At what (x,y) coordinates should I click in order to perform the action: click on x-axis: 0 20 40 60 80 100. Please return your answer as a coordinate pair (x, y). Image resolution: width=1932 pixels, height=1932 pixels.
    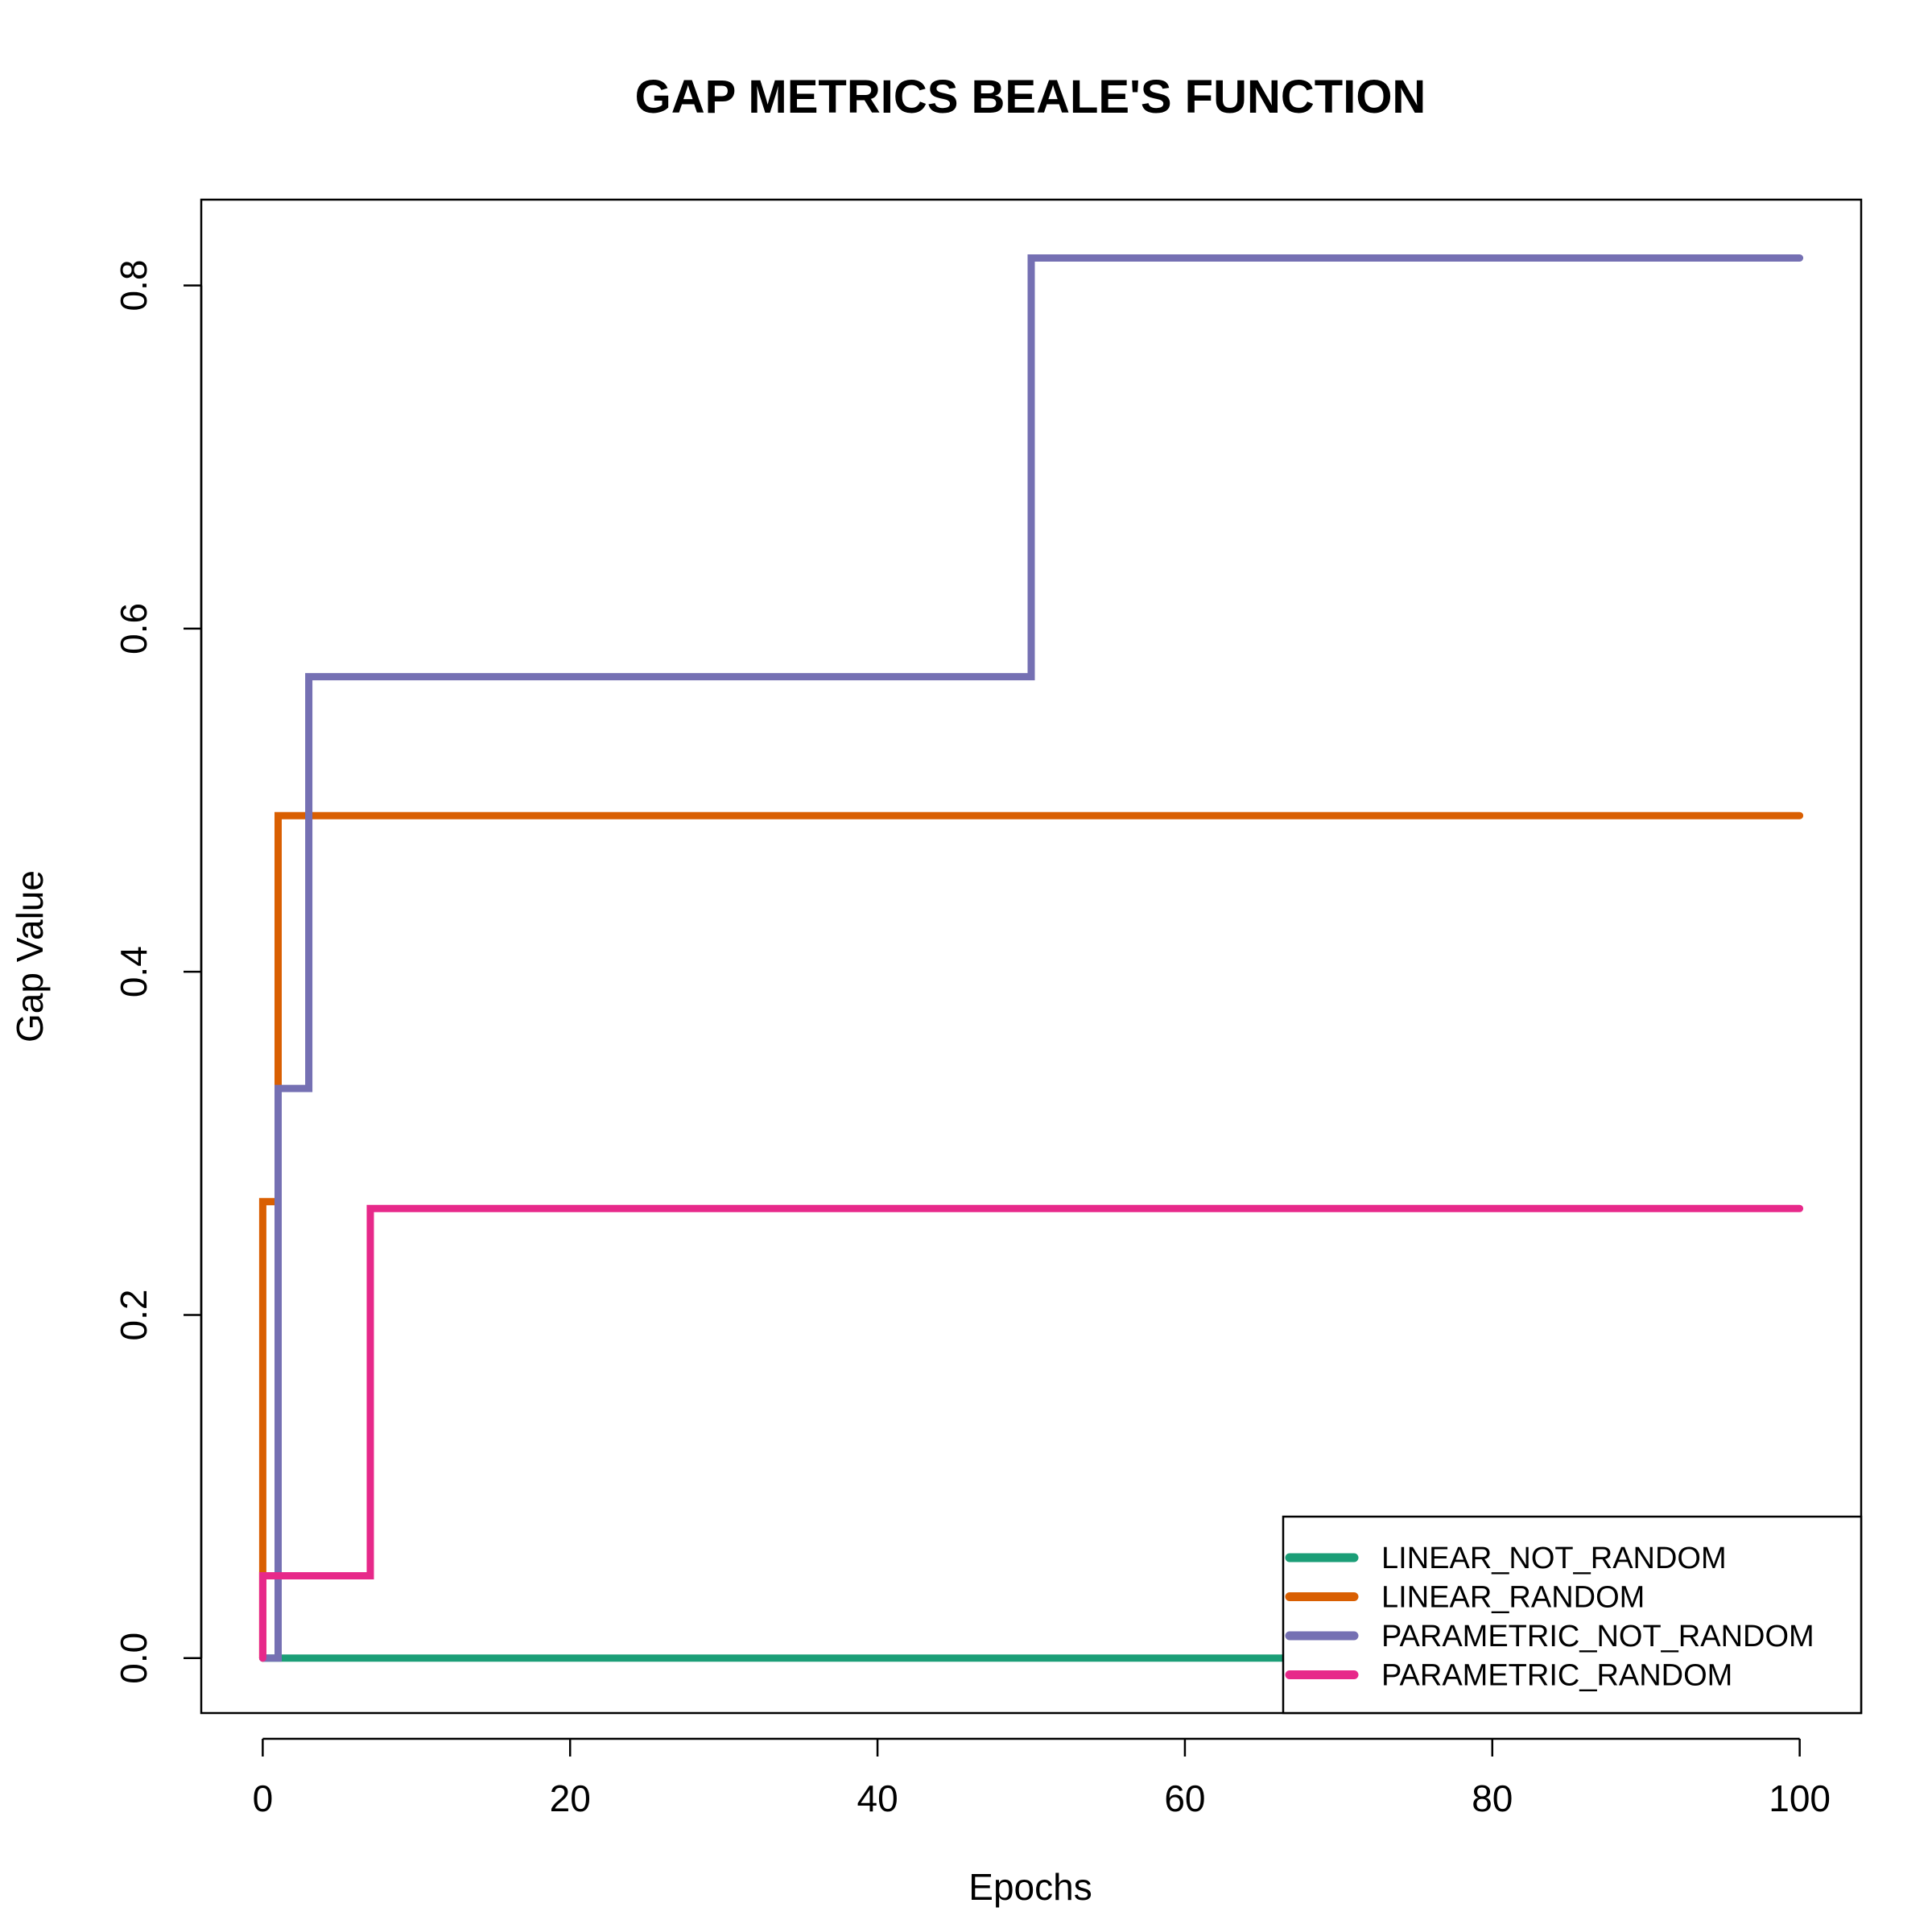
    Looking at the image, I should click on (1042, 1778).